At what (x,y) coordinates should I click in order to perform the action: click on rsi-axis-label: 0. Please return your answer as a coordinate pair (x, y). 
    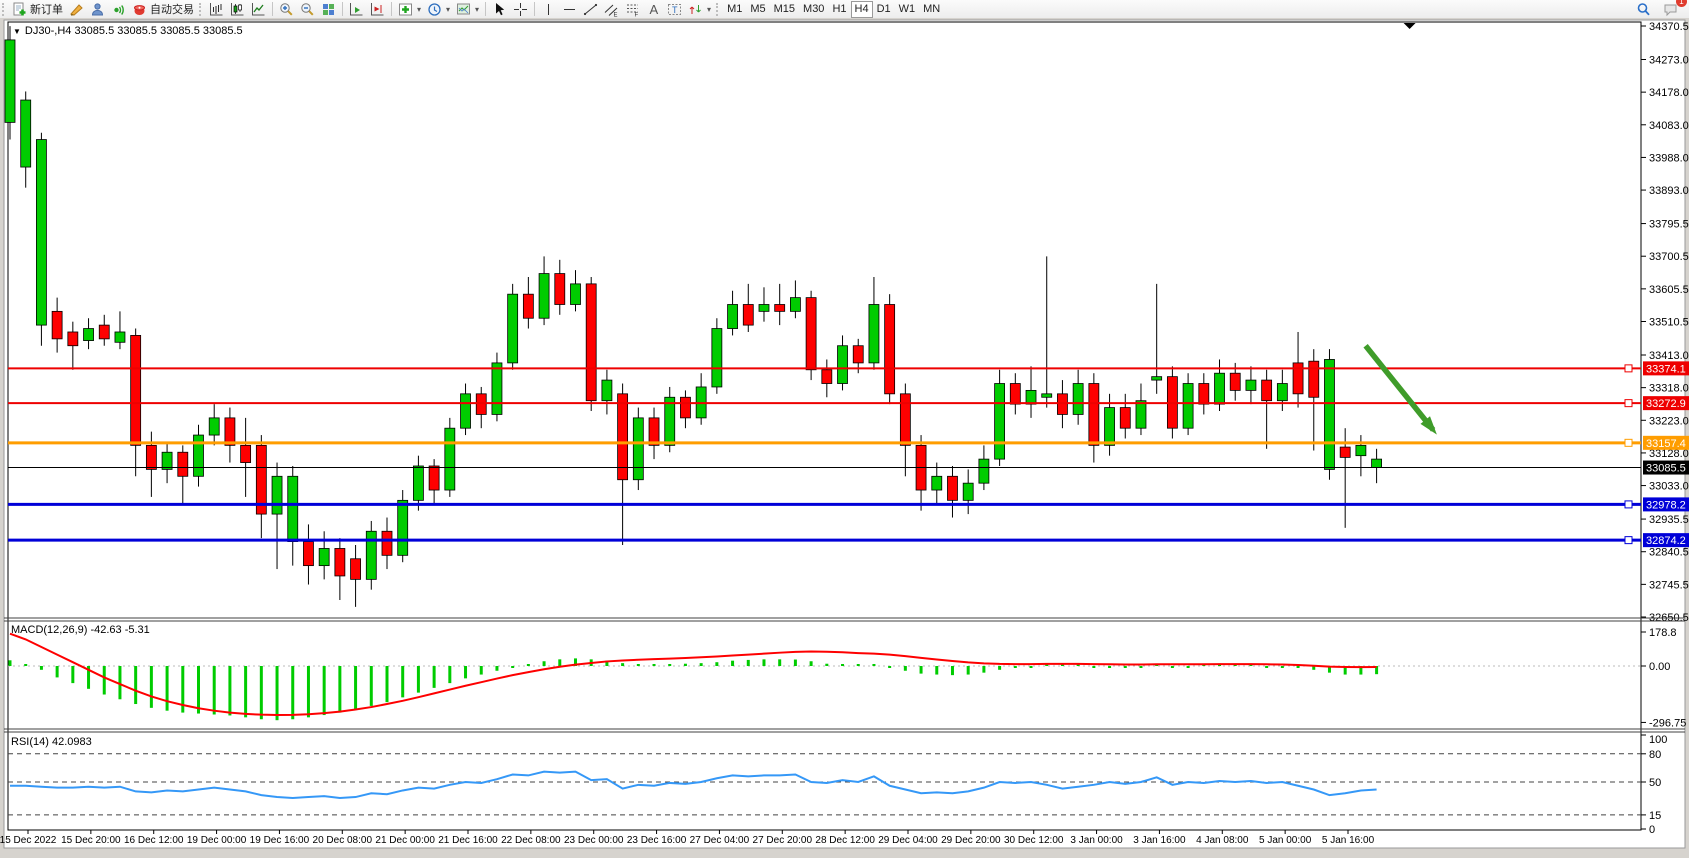
    Looking at the image, I should click on (1652, 830).